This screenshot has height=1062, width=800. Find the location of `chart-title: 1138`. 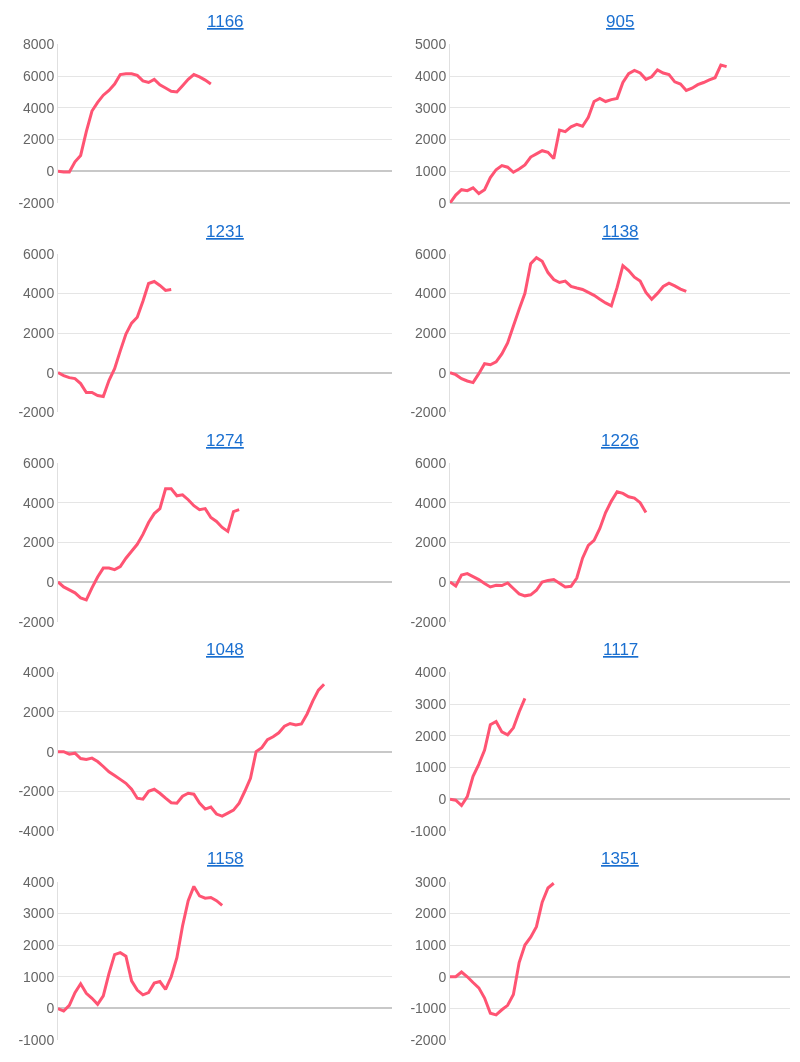

chart-title: 1138 is located at coordinates (620, 231).